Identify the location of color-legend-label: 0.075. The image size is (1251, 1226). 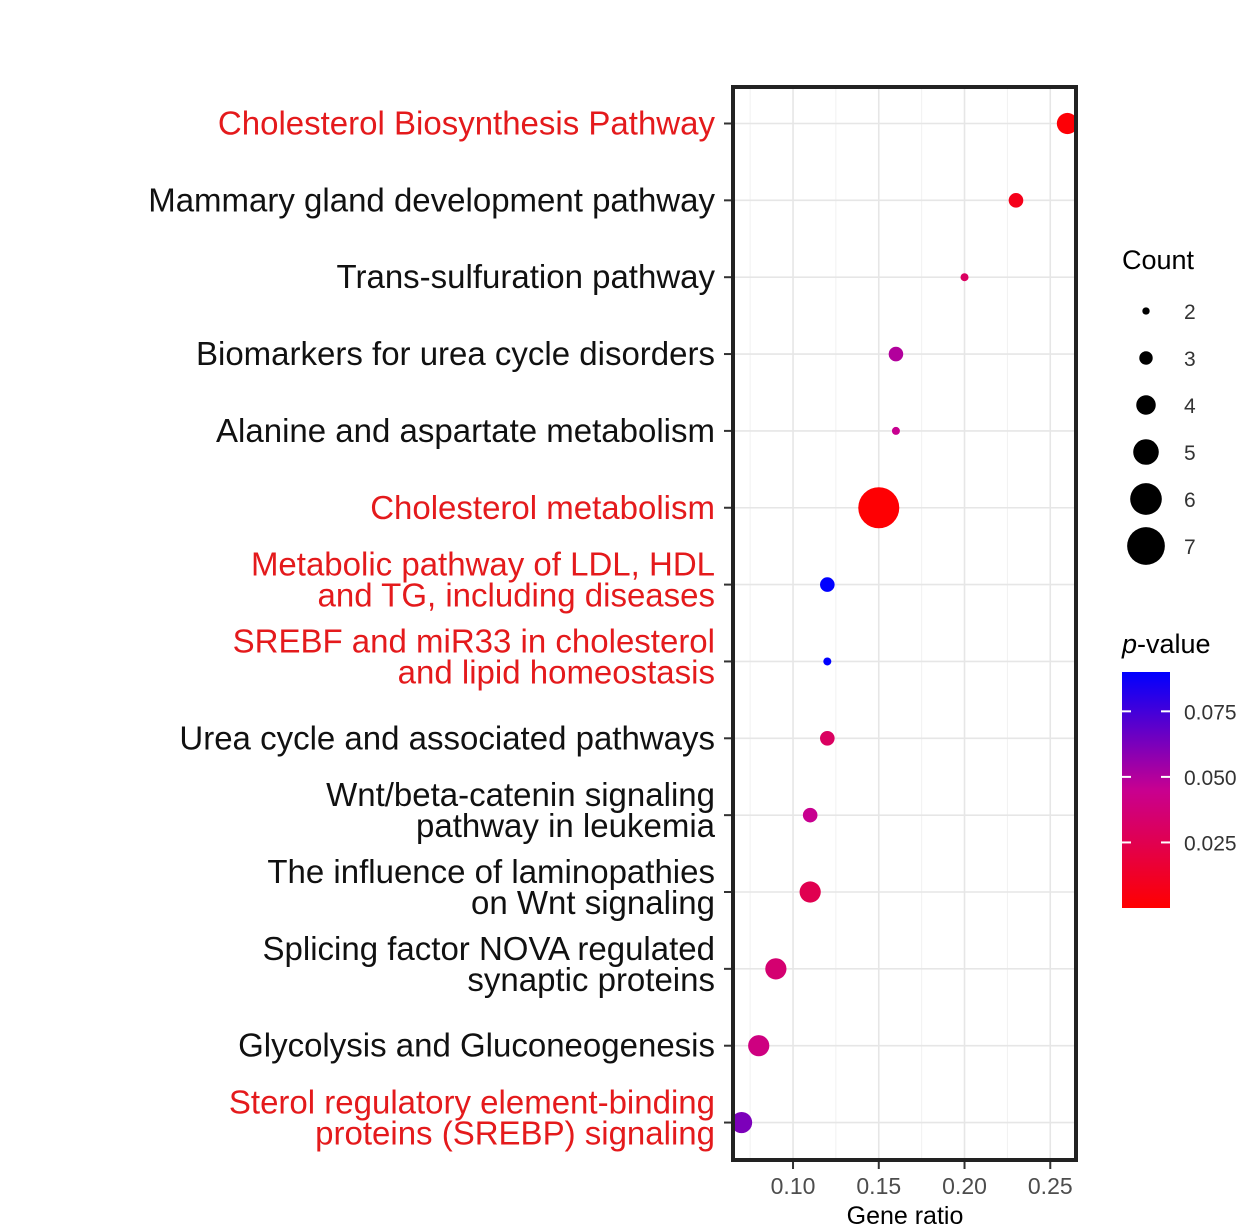
(1210, 712).